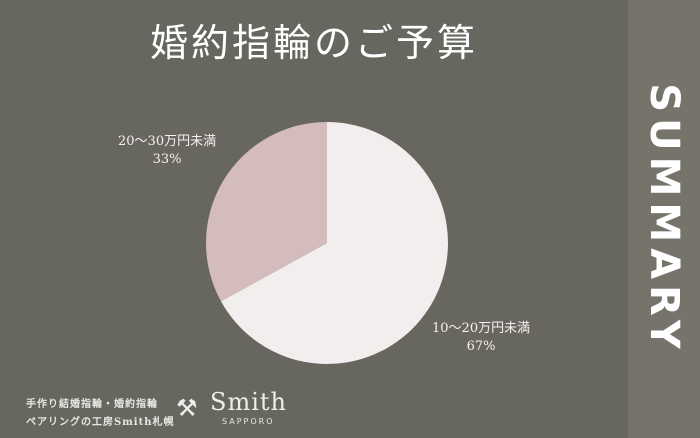  Describe the element at coordinates (167, 151) in the screenshot. I see `slice-label-20-30: 20〜30万円未満 33%` at that location.